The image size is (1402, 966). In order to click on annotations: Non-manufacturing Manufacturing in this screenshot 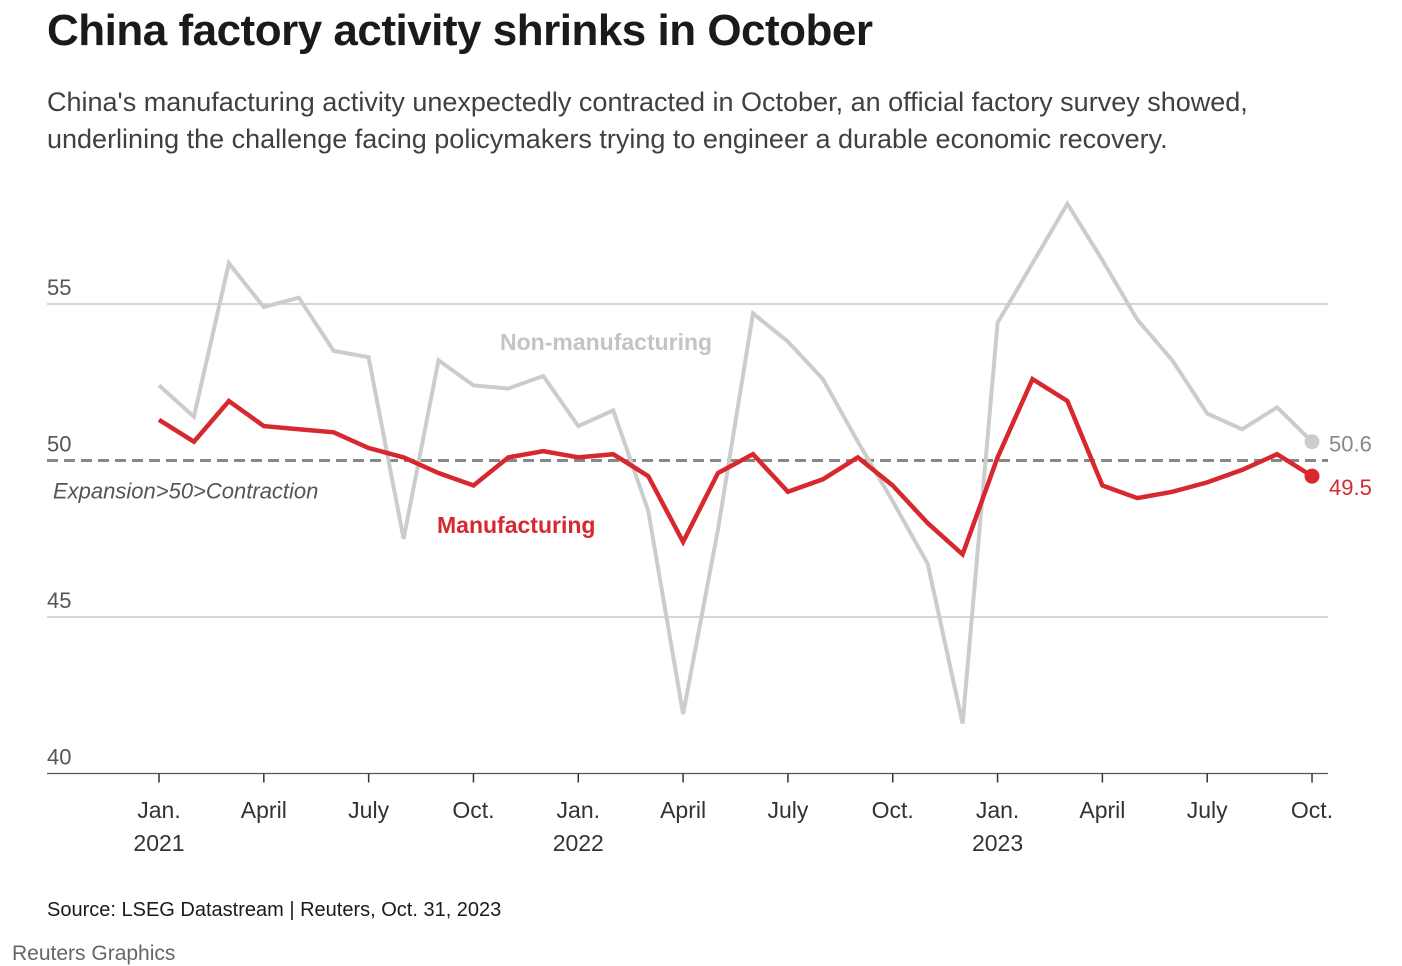, I will do `click(574, 433)`.